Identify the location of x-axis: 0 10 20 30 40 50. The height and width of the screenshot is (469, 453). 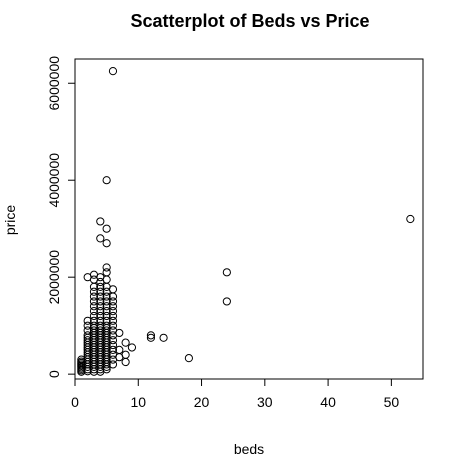
(235, 394).